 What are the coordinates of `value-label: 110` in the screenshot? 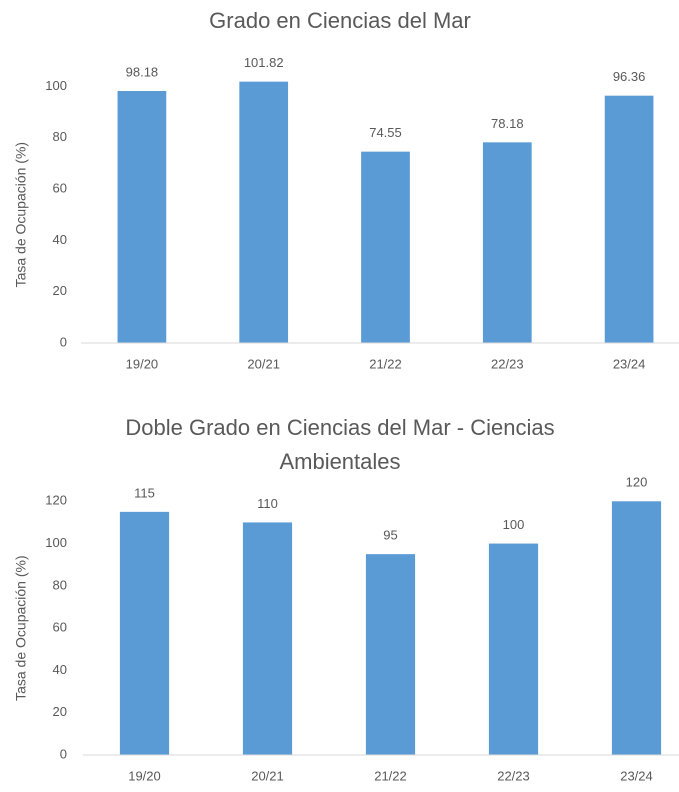 It's located at (267, 503).